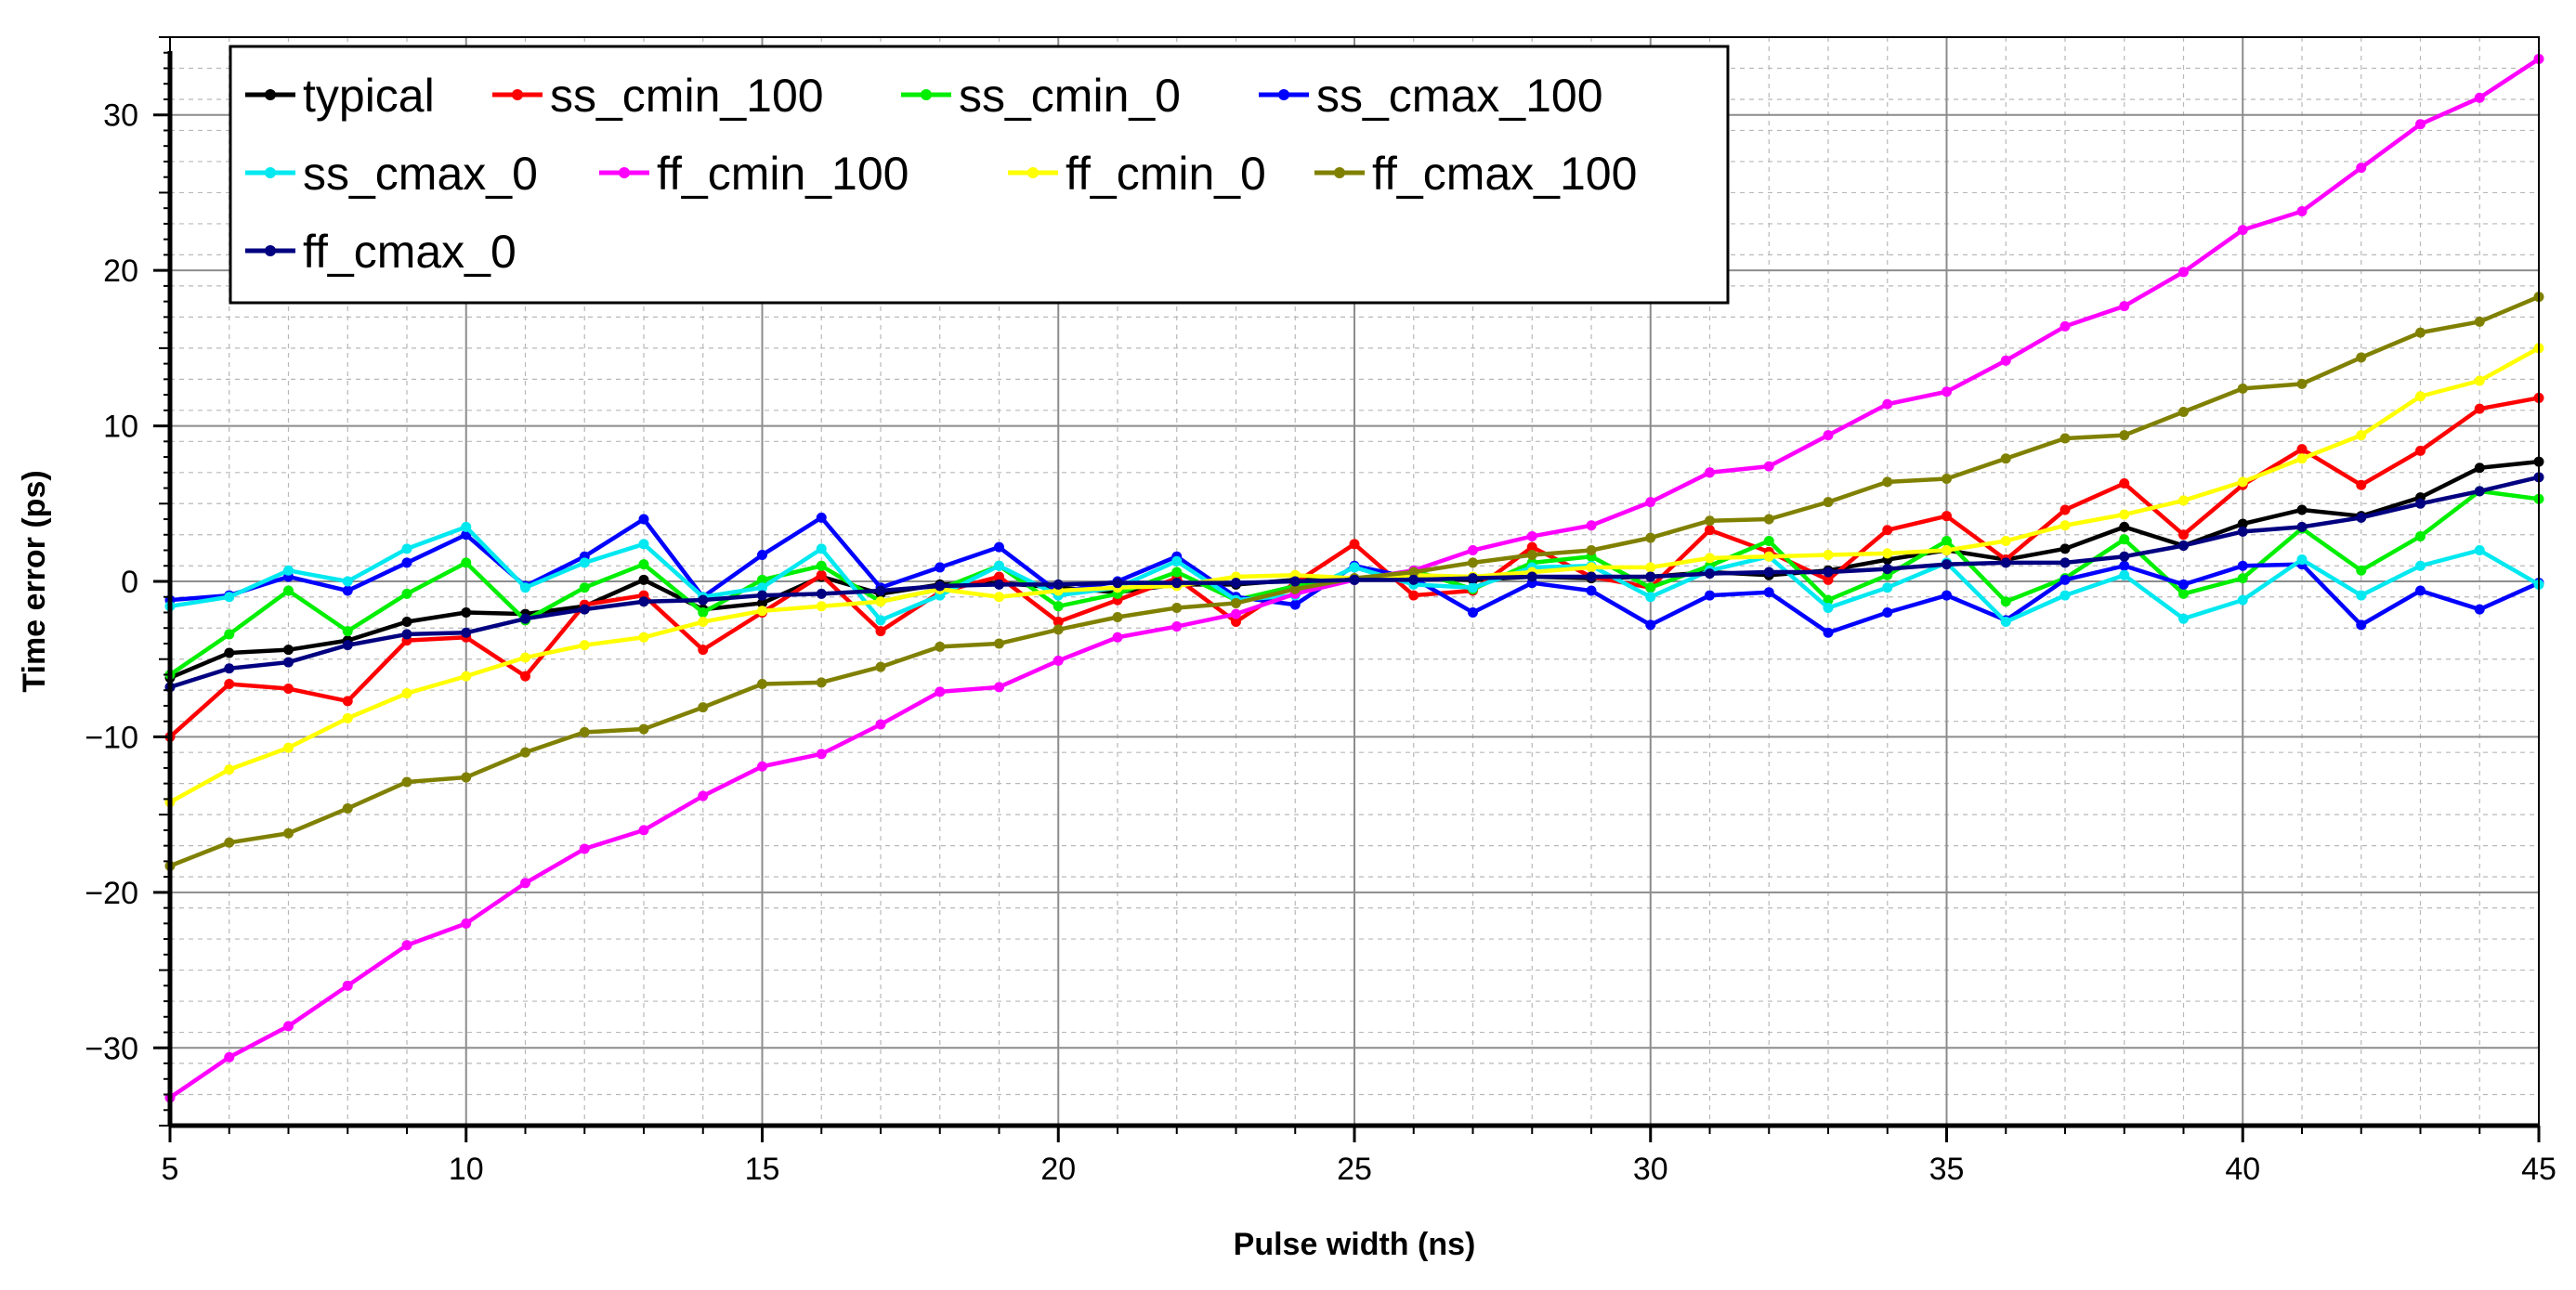 The height and width of the screenshot is (1290, 2576). Describe the element at coordinates (467, 1169) in the screenshot. I see `x-tick-label: 10` at that location.